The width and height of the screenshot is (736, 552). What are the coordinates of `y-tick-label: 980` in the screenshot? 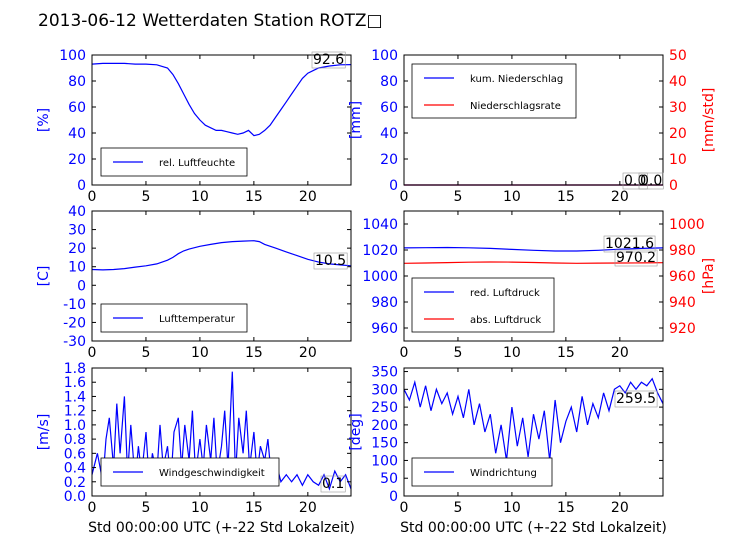 It's located at (384, 303).